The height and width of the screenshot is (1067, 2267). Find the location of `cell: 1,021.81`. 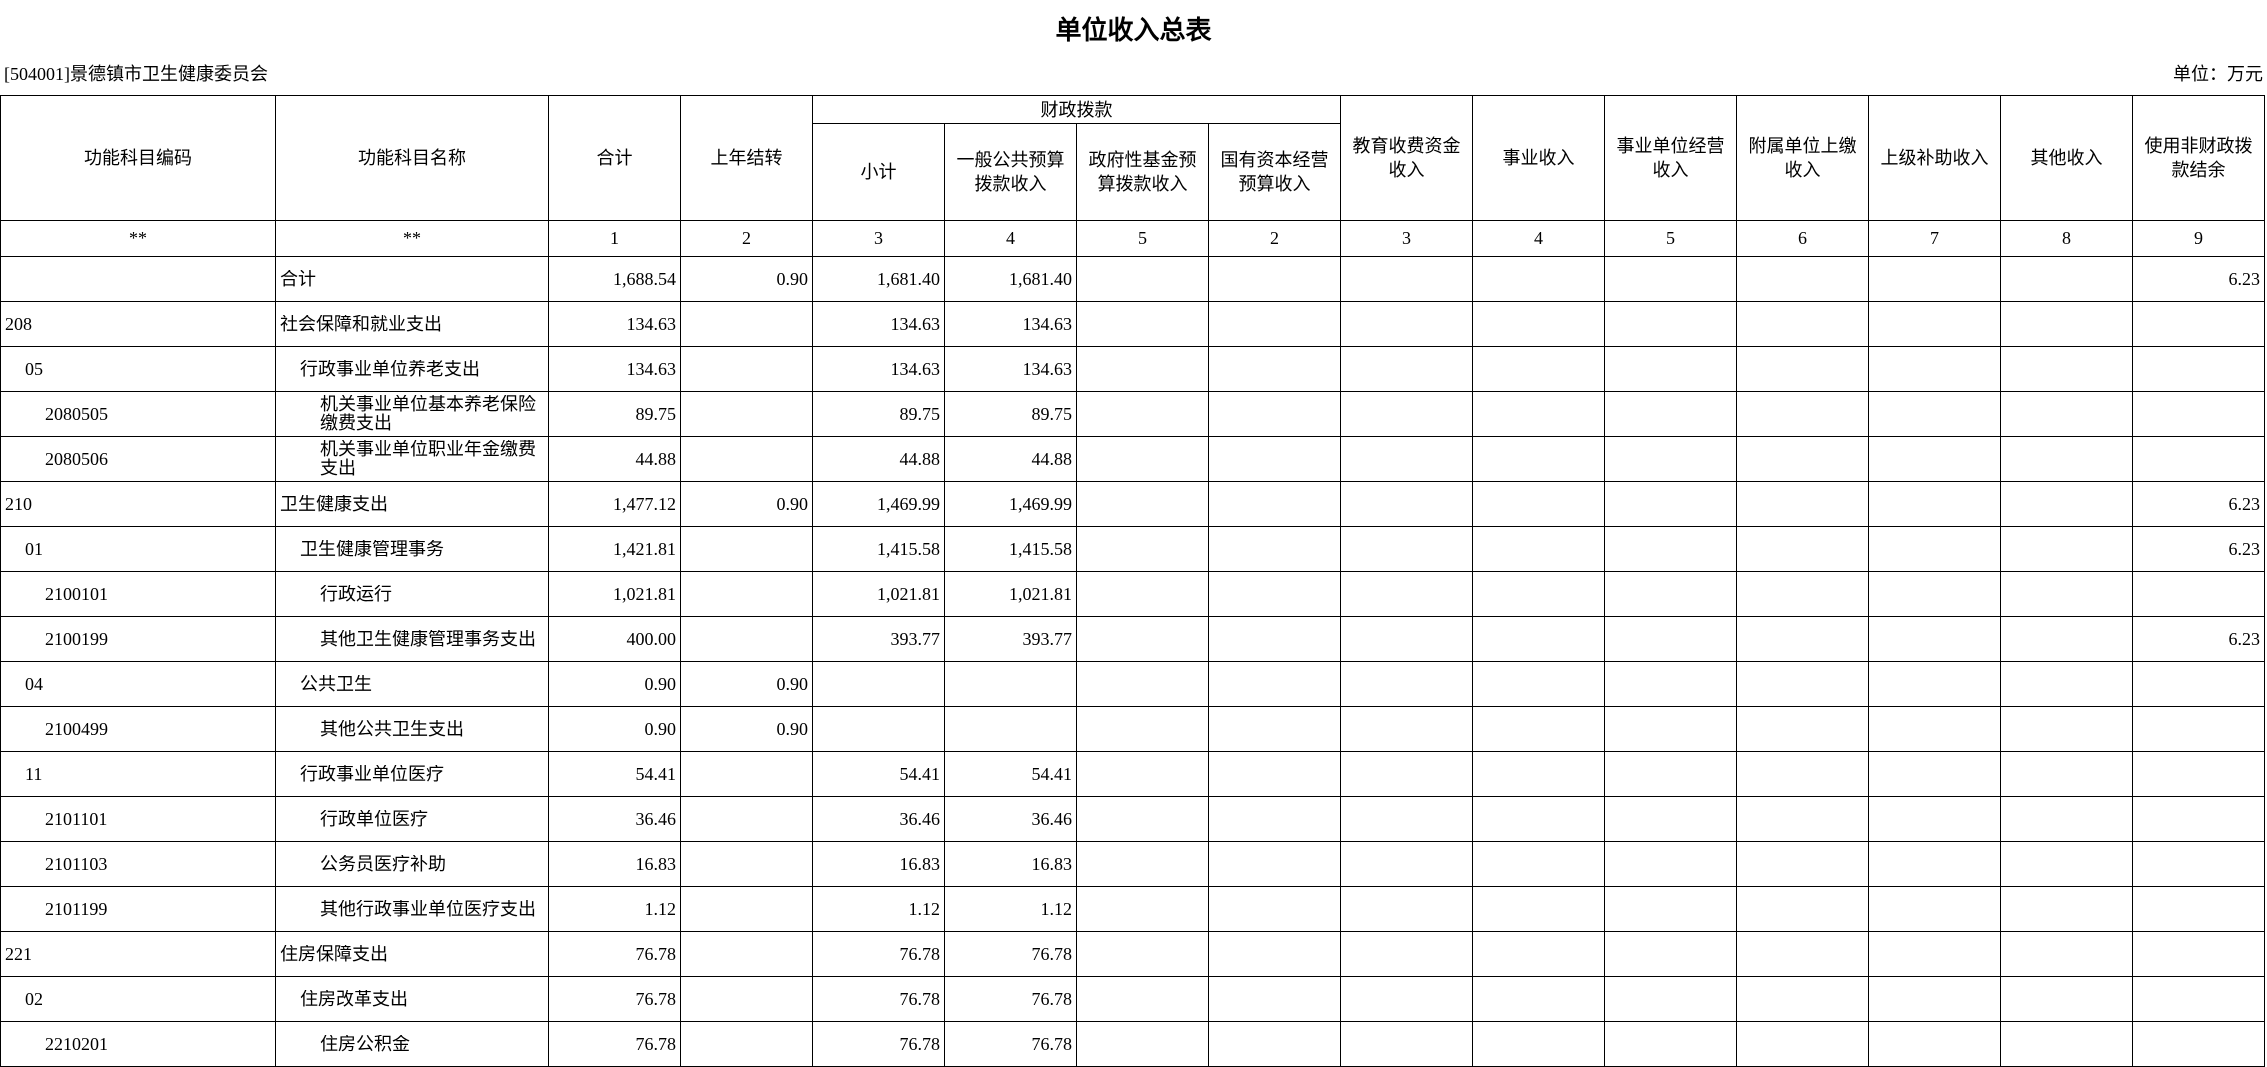

cell: 1,021.81 is located at coordinates (614, 594).